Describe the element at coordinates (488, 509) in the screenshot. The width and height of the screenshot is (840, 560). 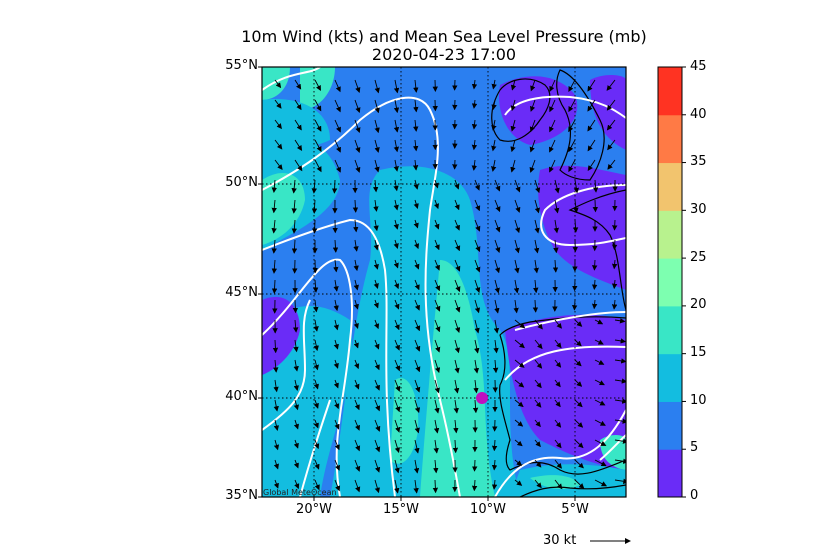
I see `lon-label-10w: 10°W` at that location.